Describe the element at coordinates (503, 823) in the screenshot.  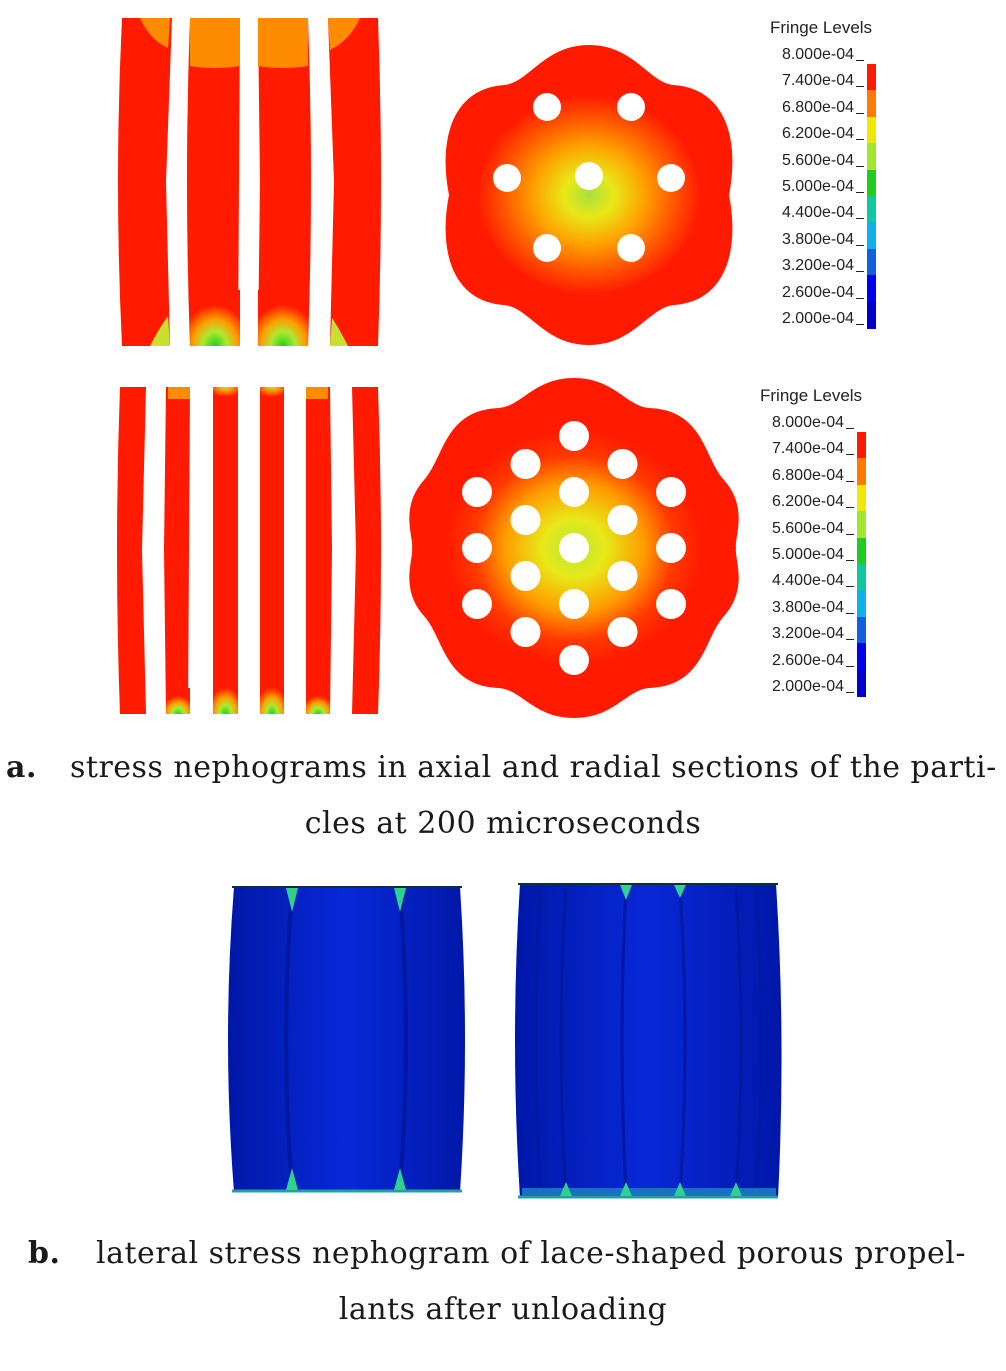
I see `caption-line: cles at 200 microseconds` at that location.